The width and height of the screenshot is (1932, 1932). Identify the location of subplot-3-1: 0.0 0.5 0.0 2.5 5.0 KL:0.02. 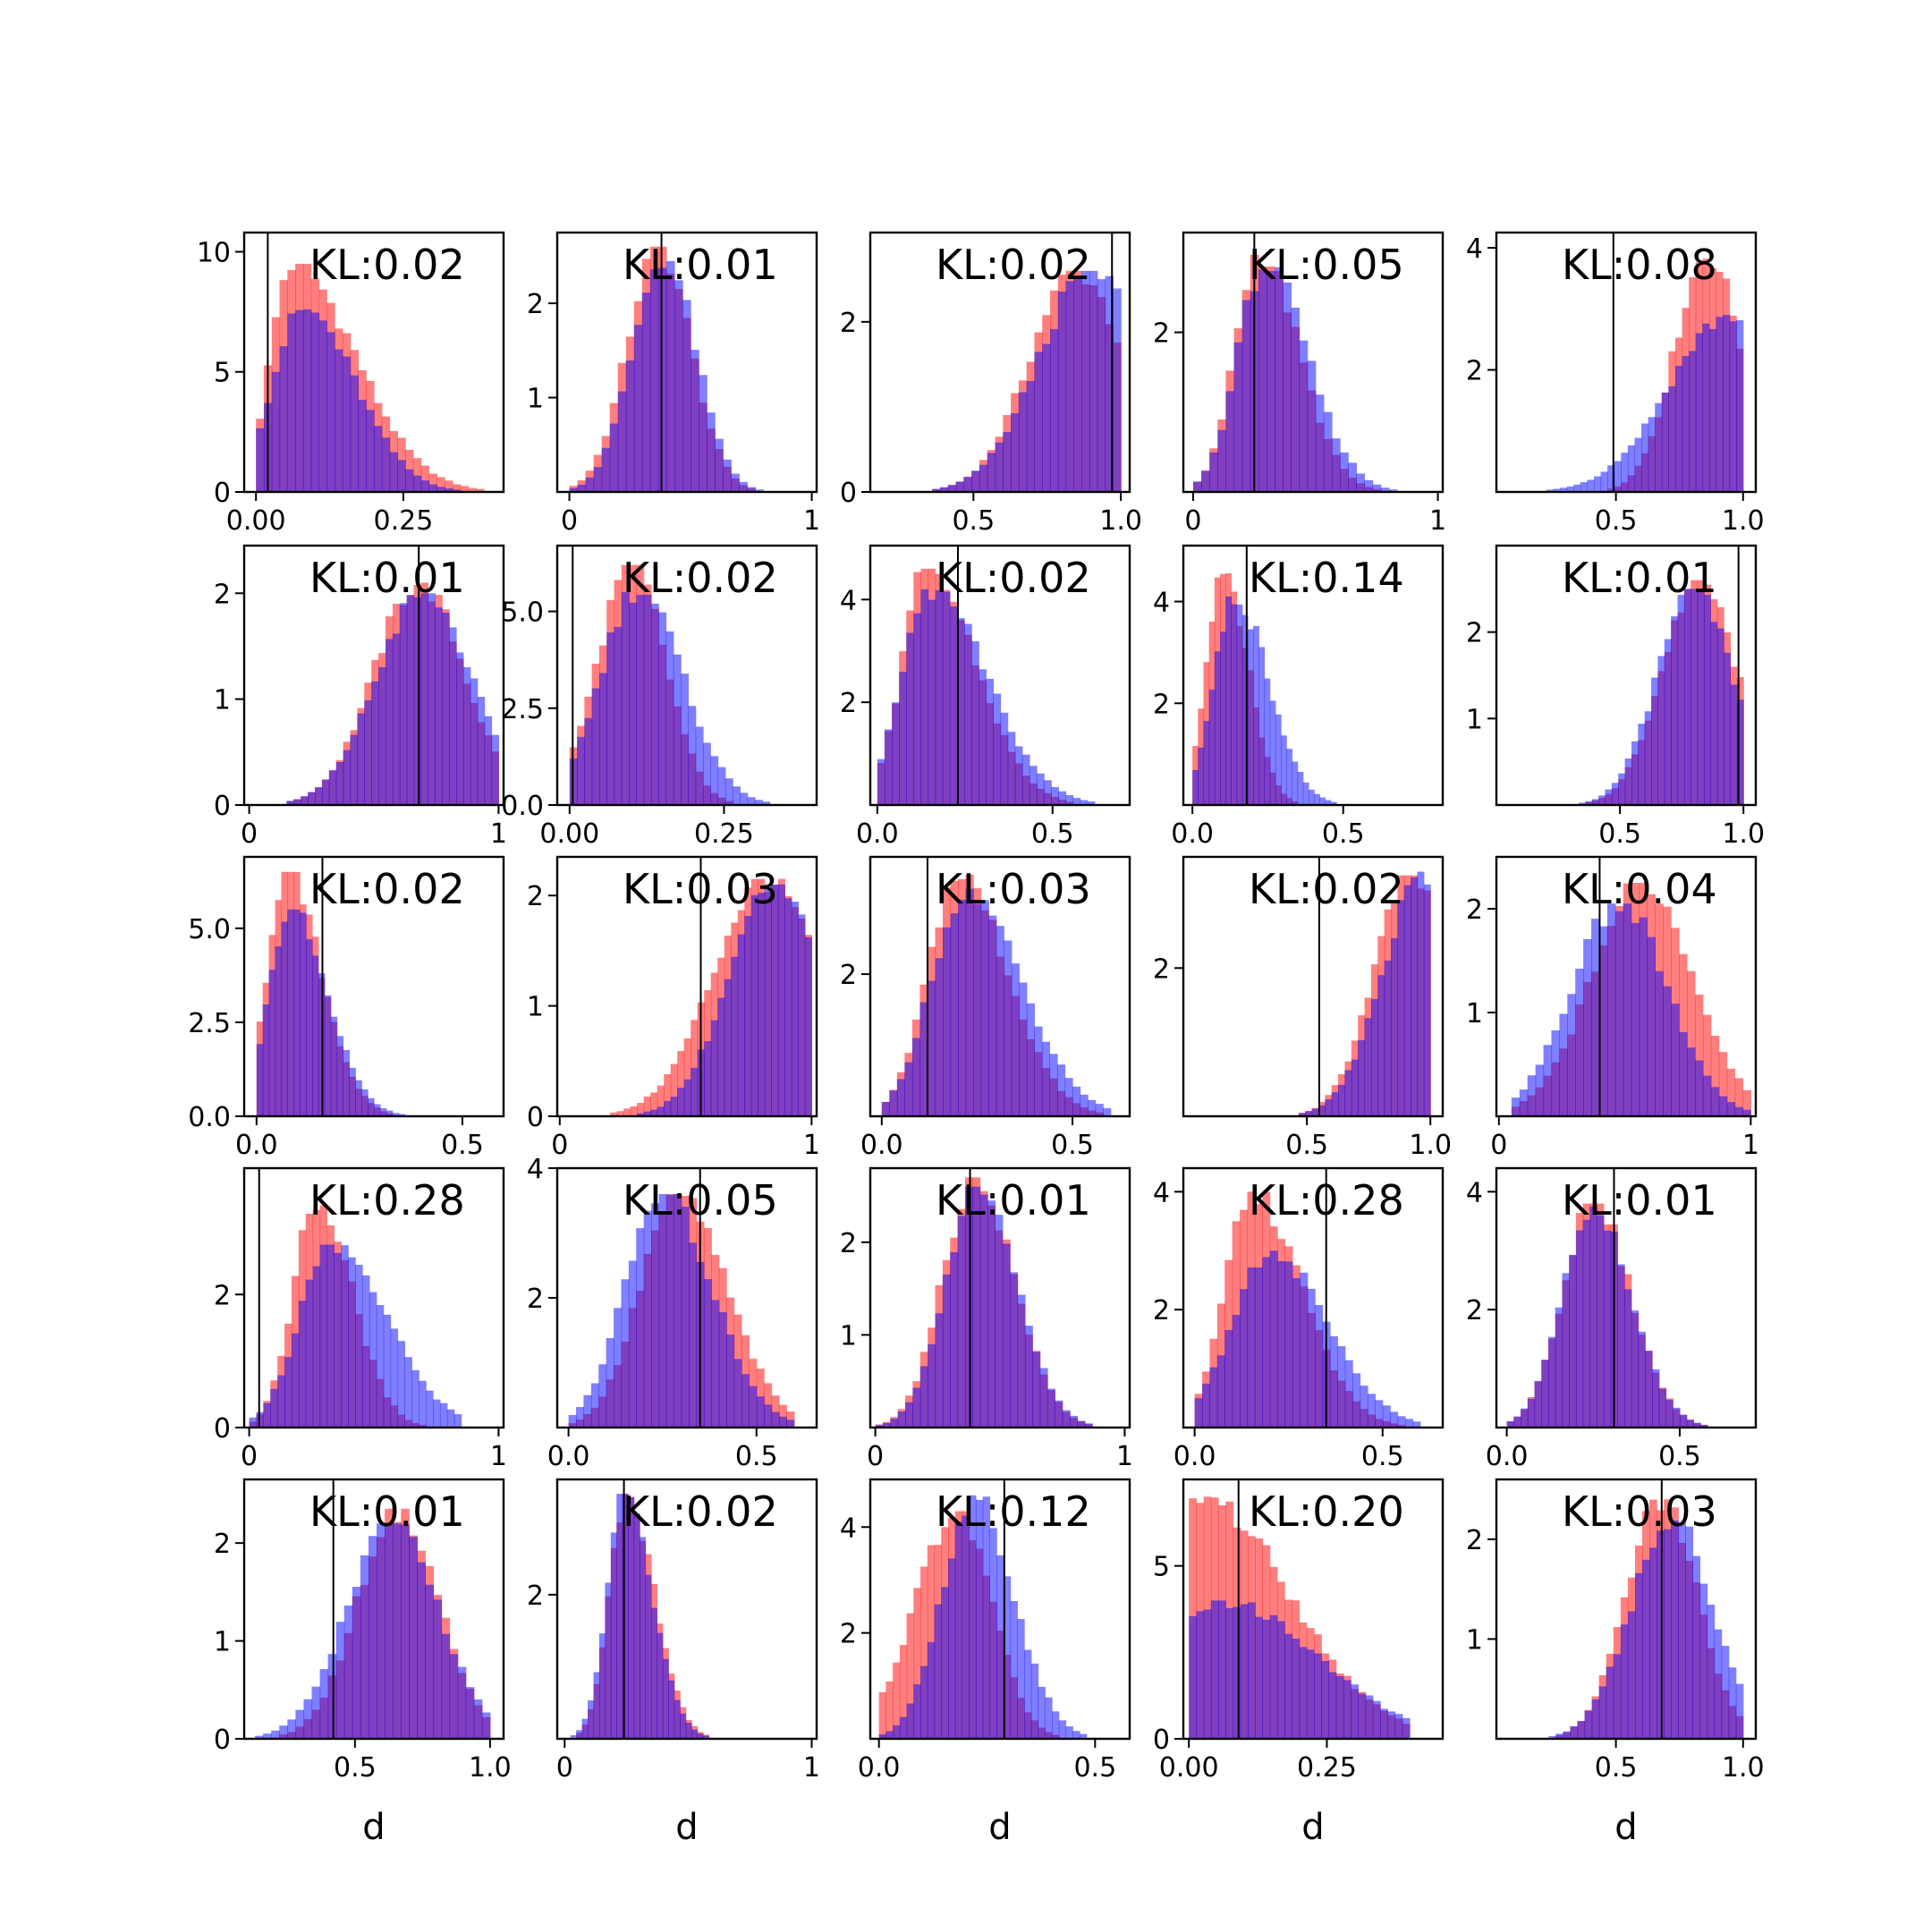
(346, 1008).